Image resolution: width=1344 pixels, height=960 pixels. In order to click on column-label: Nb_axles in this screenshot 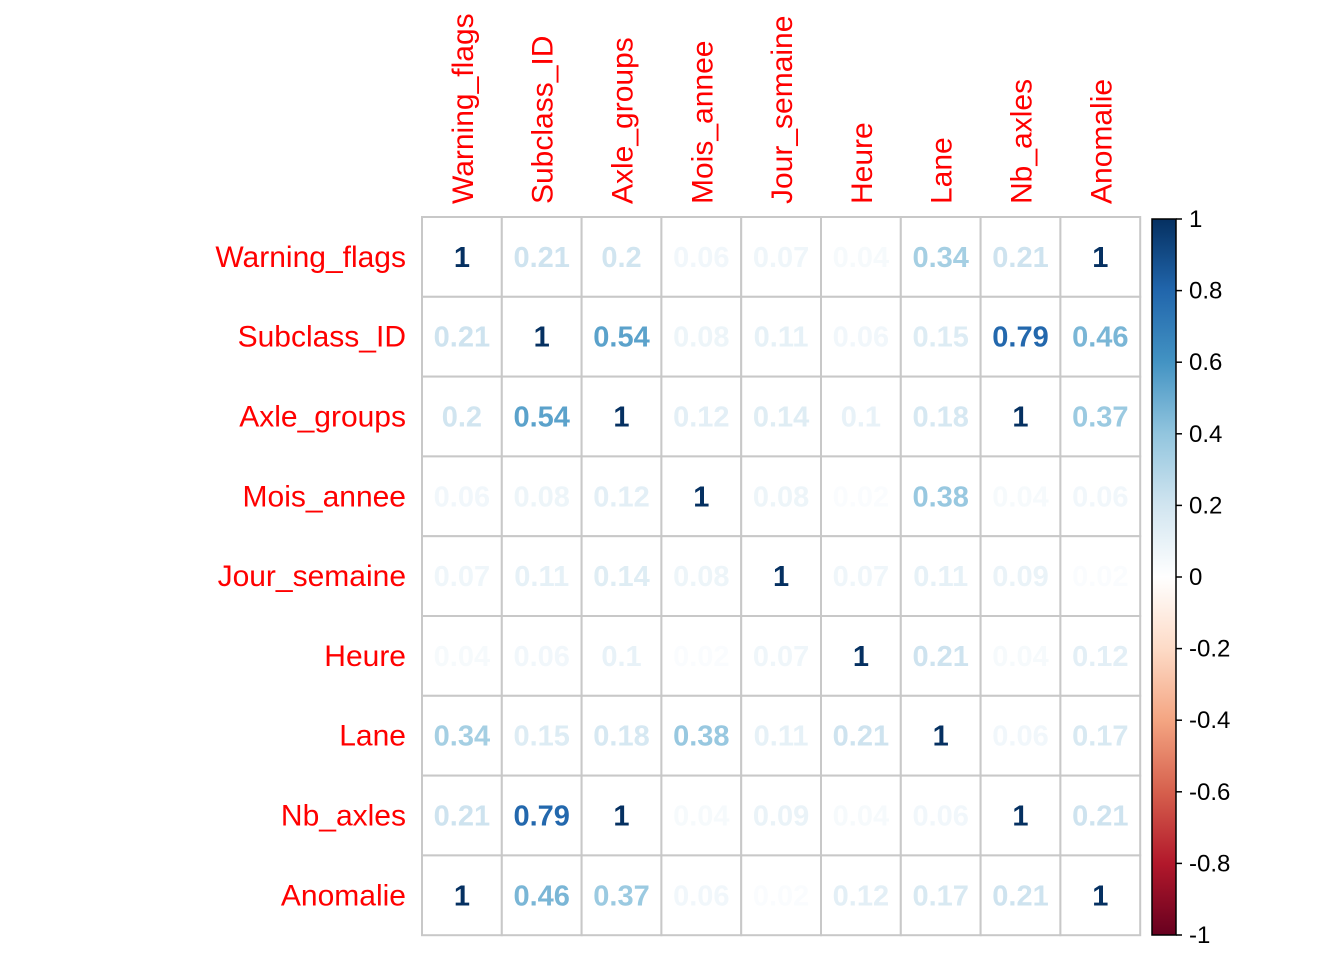, I will do `click(1022, 141)`.